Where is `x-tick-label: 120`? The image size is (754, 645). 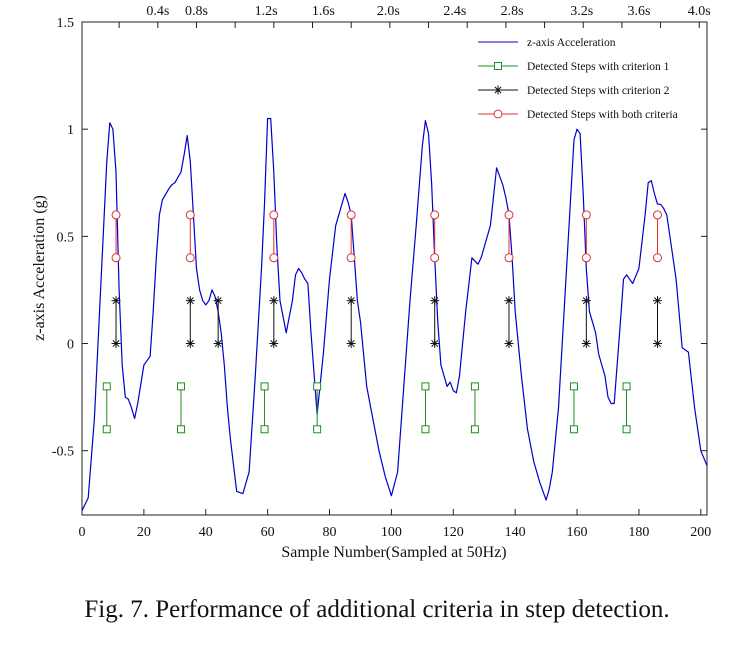
x-tick-label: 120 is located at coordinates (453, 532).